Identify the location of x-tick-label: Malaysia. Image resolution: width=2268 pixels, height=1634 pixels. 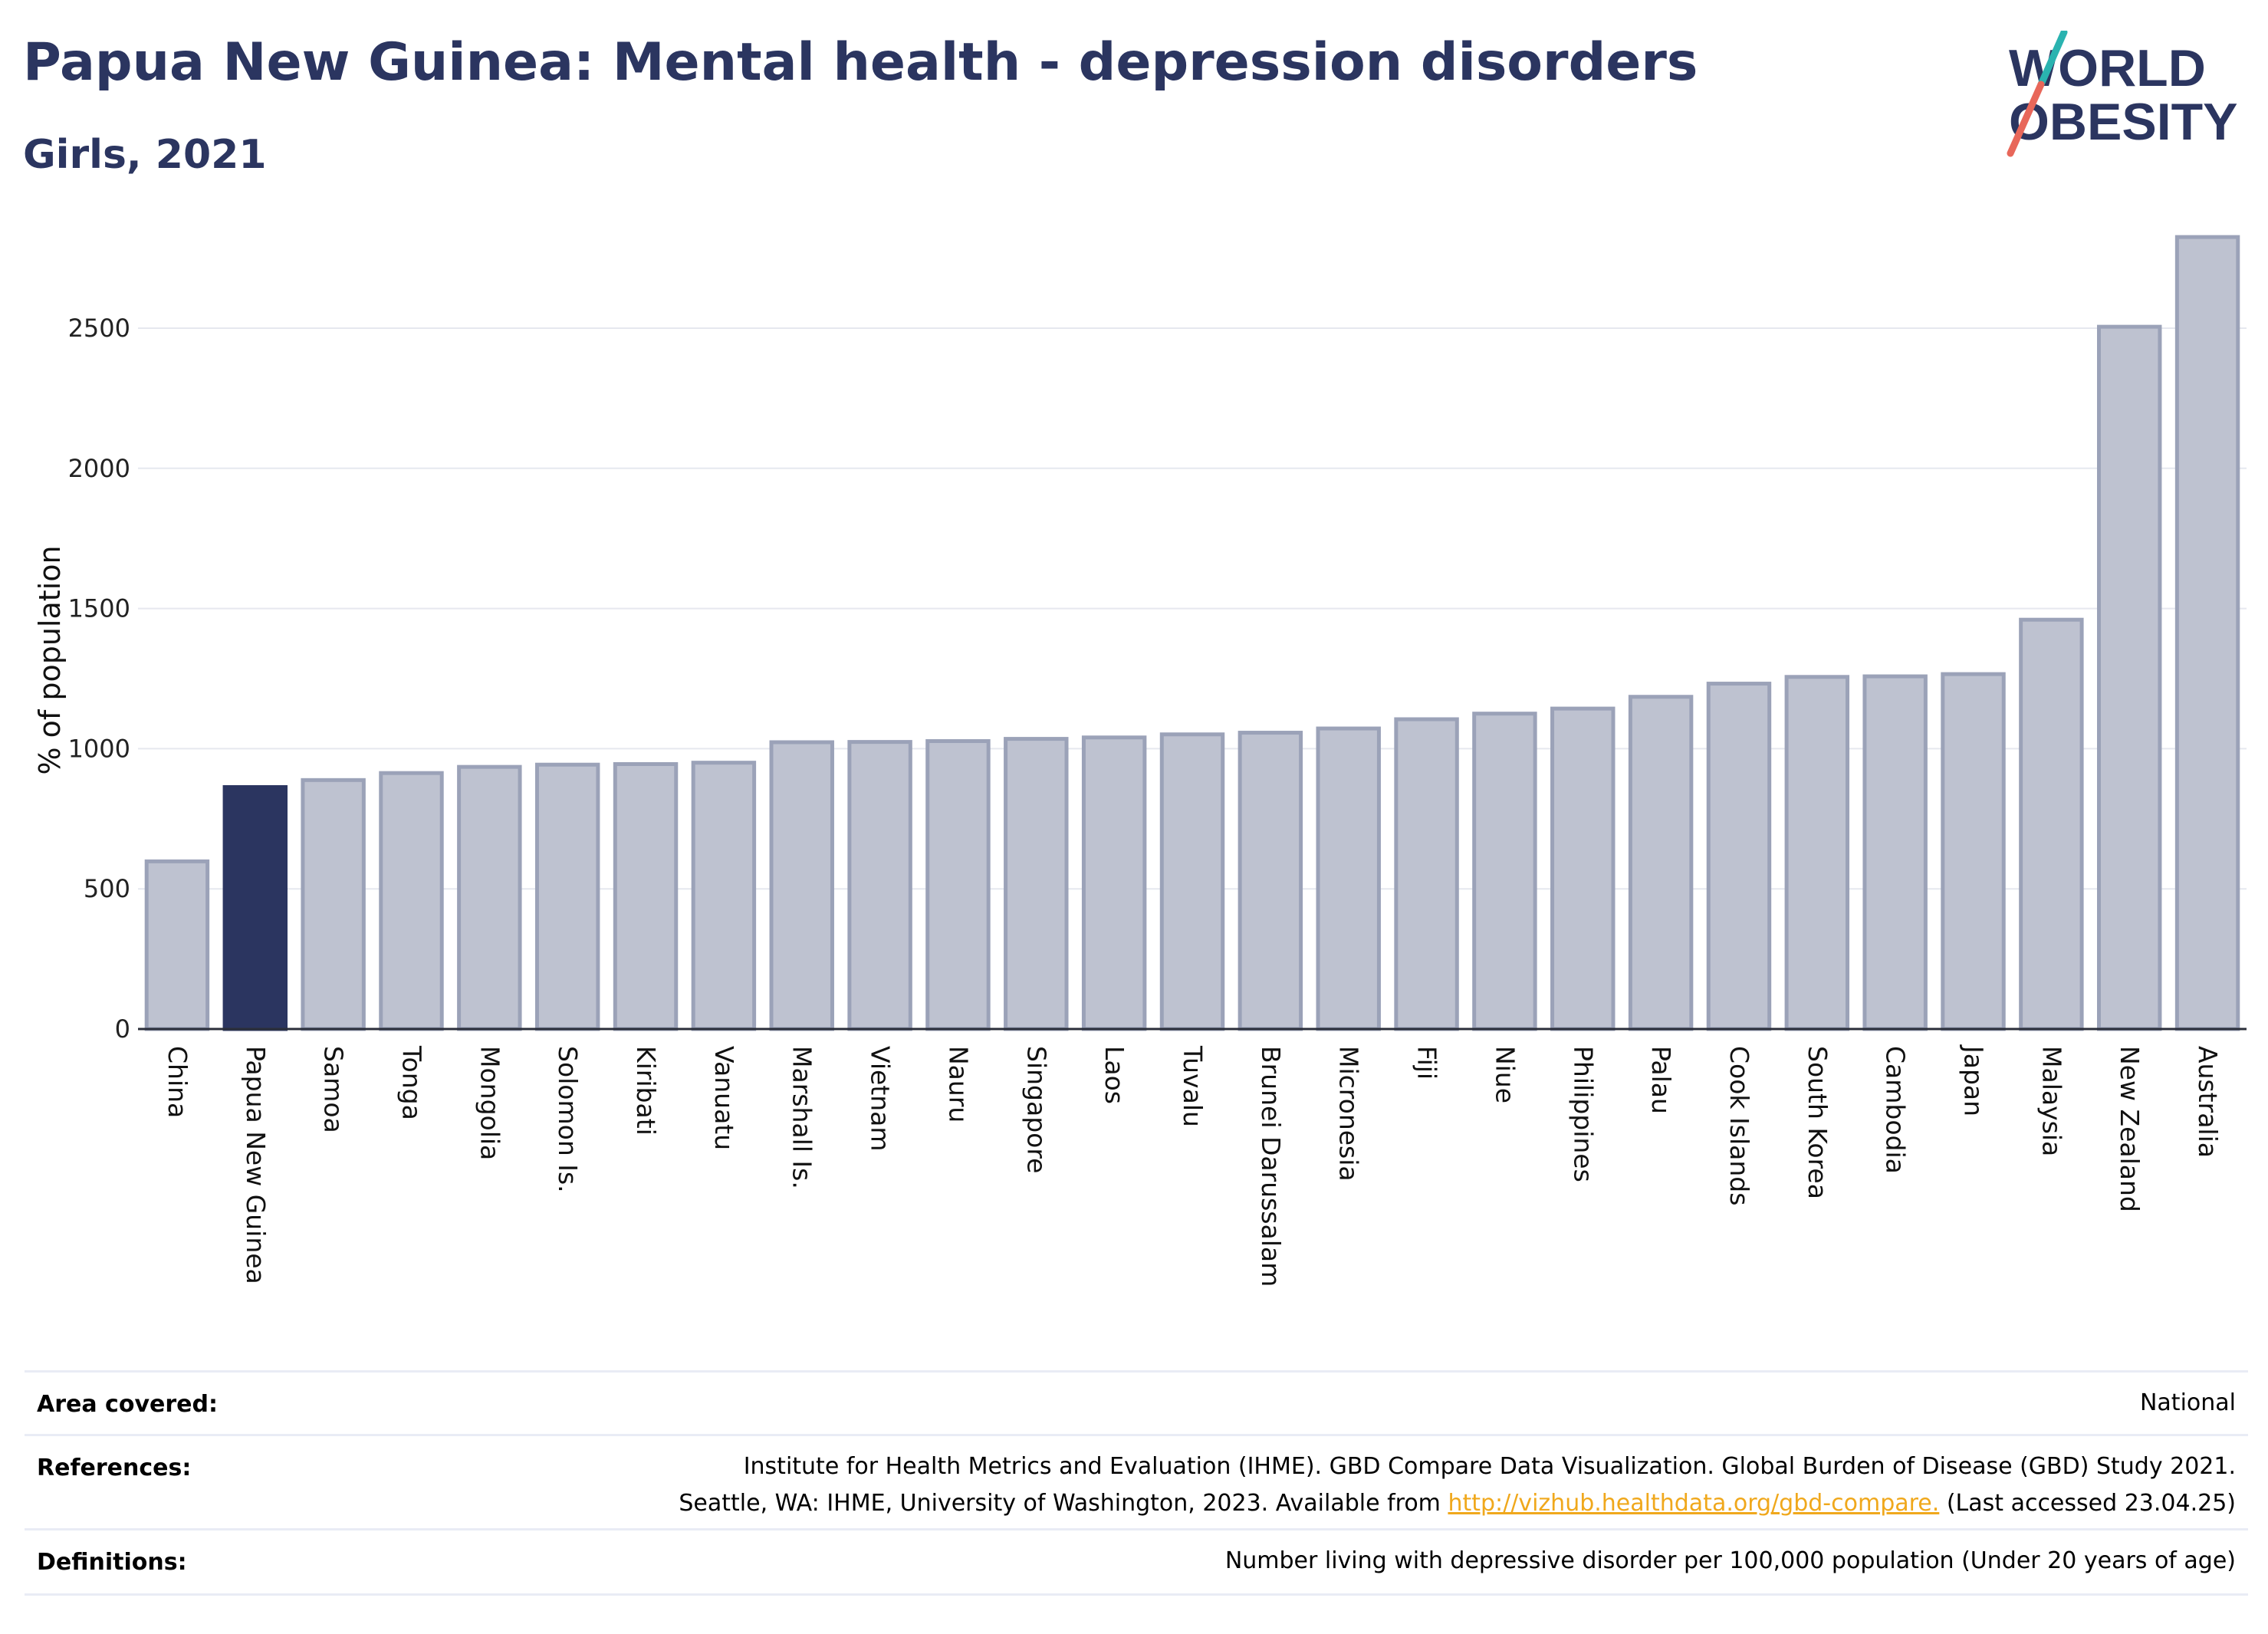
(2051, 1101).